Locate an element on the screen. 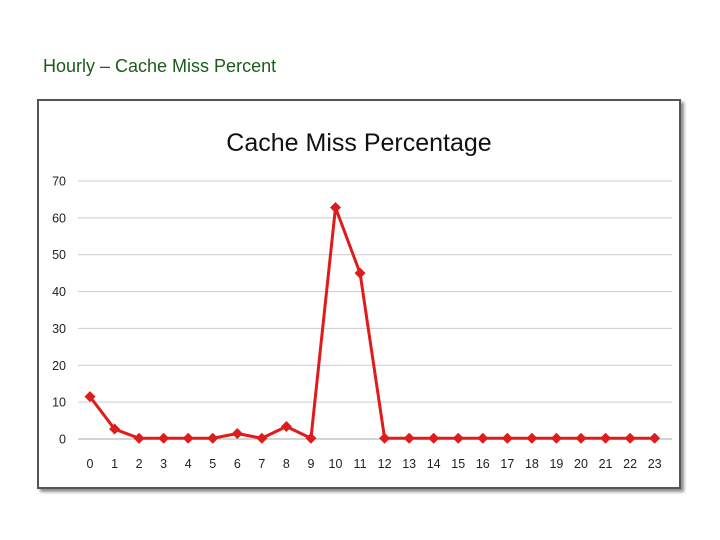 This screenshot has height=540, width=720. x-tick-label: 19 is located at coordinates (556, 464).